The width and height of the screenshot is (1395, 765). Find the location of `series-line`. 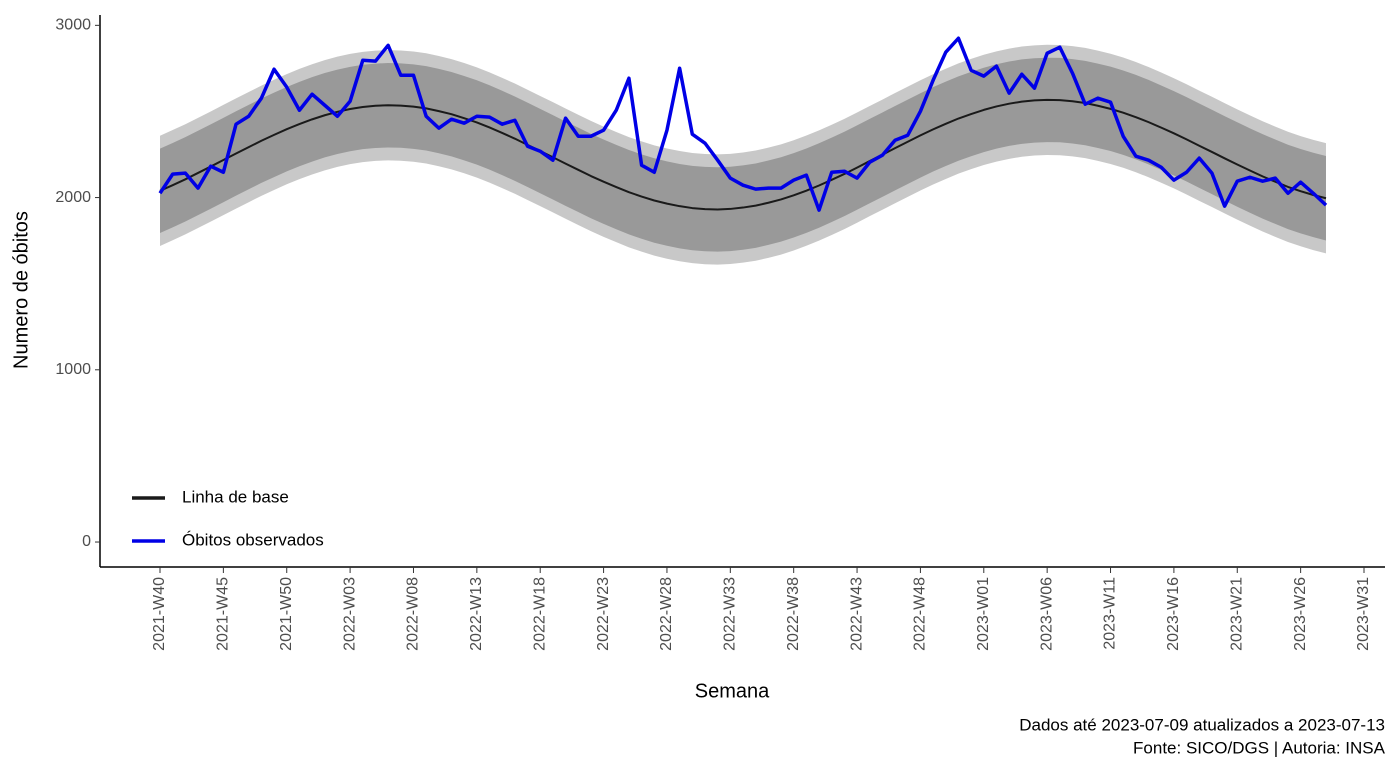

series-line is located at coordinates (743, 154).